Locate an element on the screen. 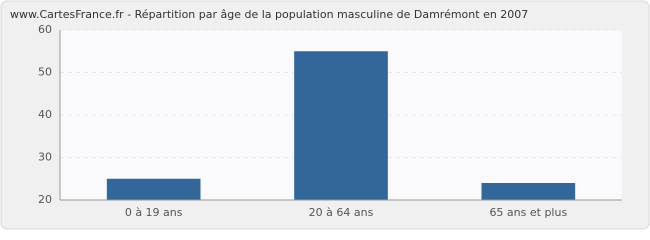 The height and width of the screenshot is (240, 650). y-tick-label: 60 is located at coordinates (45, 29).